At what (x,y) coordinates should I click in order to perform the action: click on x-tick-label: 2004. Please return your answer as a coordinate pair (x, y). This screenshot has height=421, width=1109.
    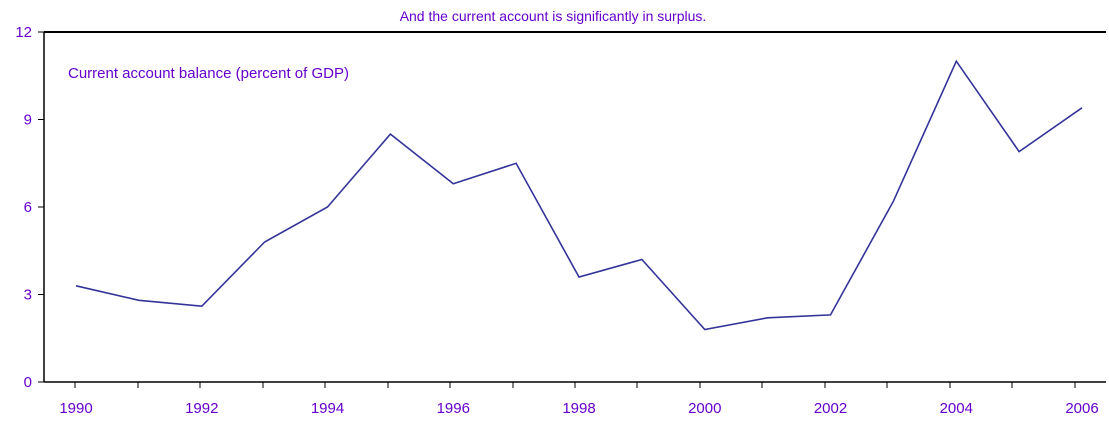
    Looking at the image, I should click on (956, 408).